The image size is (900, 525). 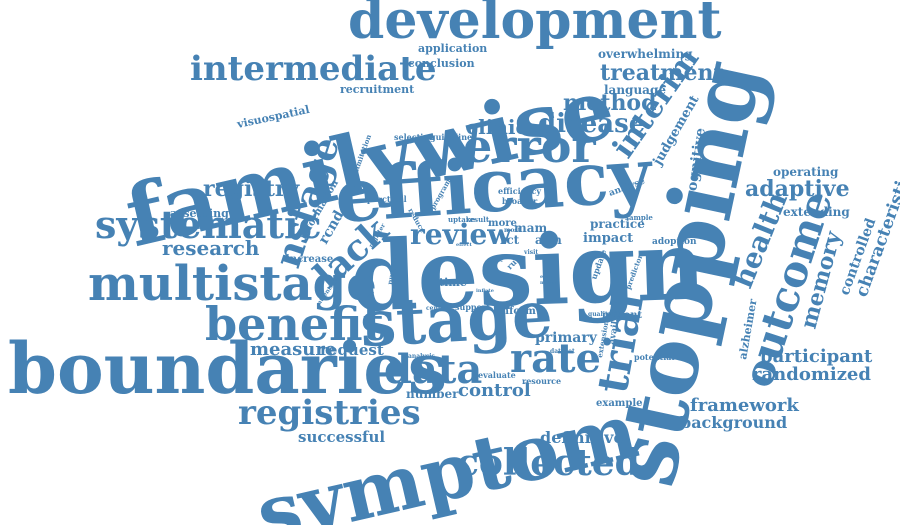 I want to click on word-support: support, so click(x=472, y=307).